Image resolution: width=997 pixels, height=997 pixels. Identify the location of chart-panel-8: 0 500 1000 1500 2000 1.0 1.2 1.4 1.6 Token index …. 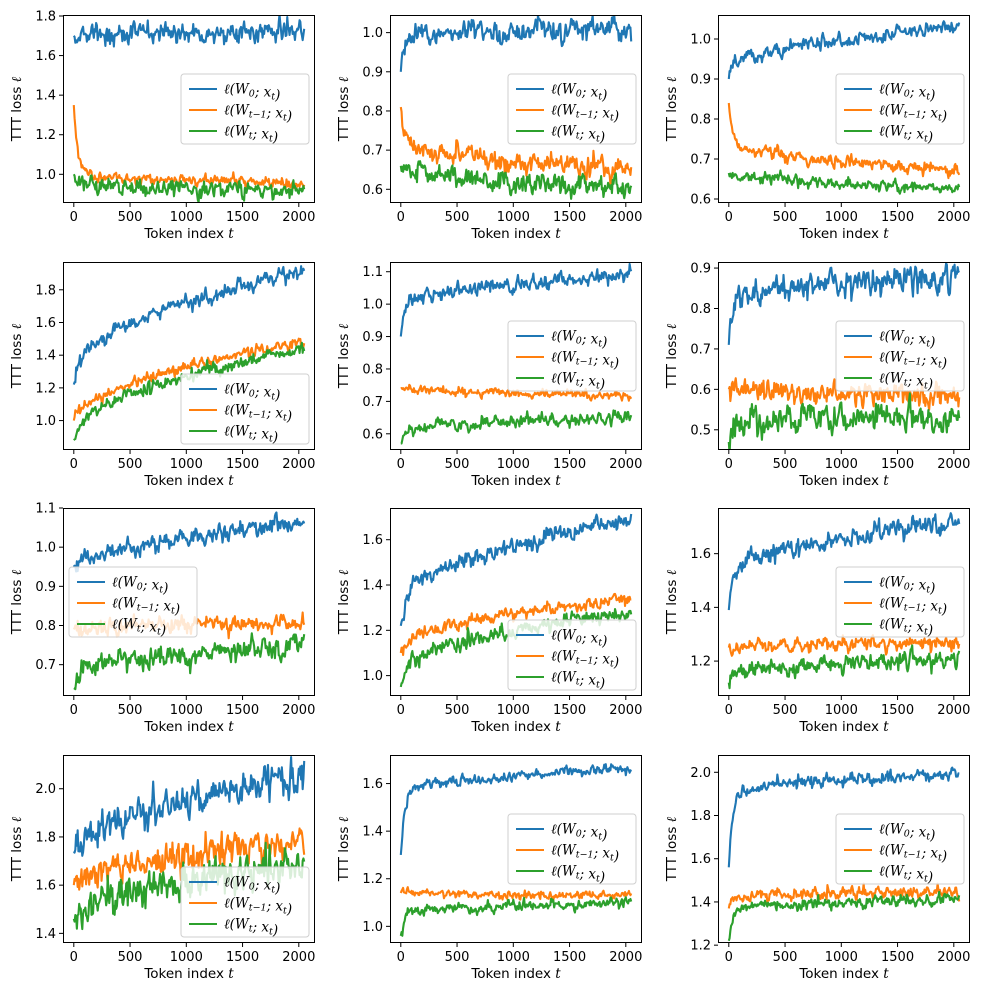
(489, 621).